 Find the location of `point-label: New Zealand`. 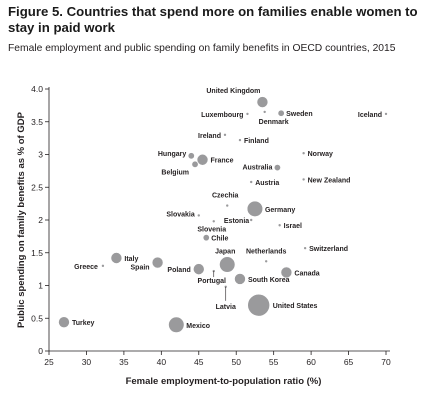

point-label: New Zealand is located at coordinates (329, 180).